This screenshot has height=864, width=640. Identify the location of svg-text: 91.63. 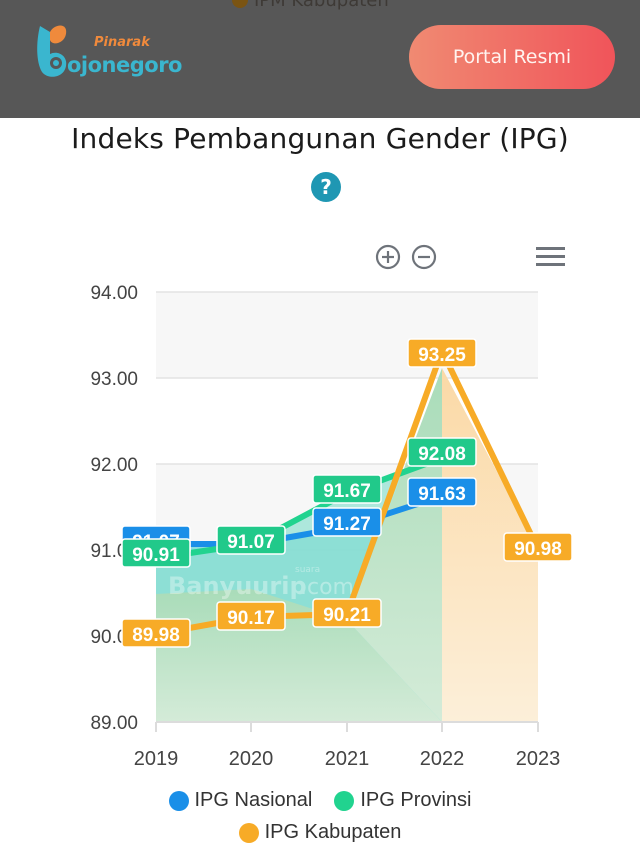
(442, 494).